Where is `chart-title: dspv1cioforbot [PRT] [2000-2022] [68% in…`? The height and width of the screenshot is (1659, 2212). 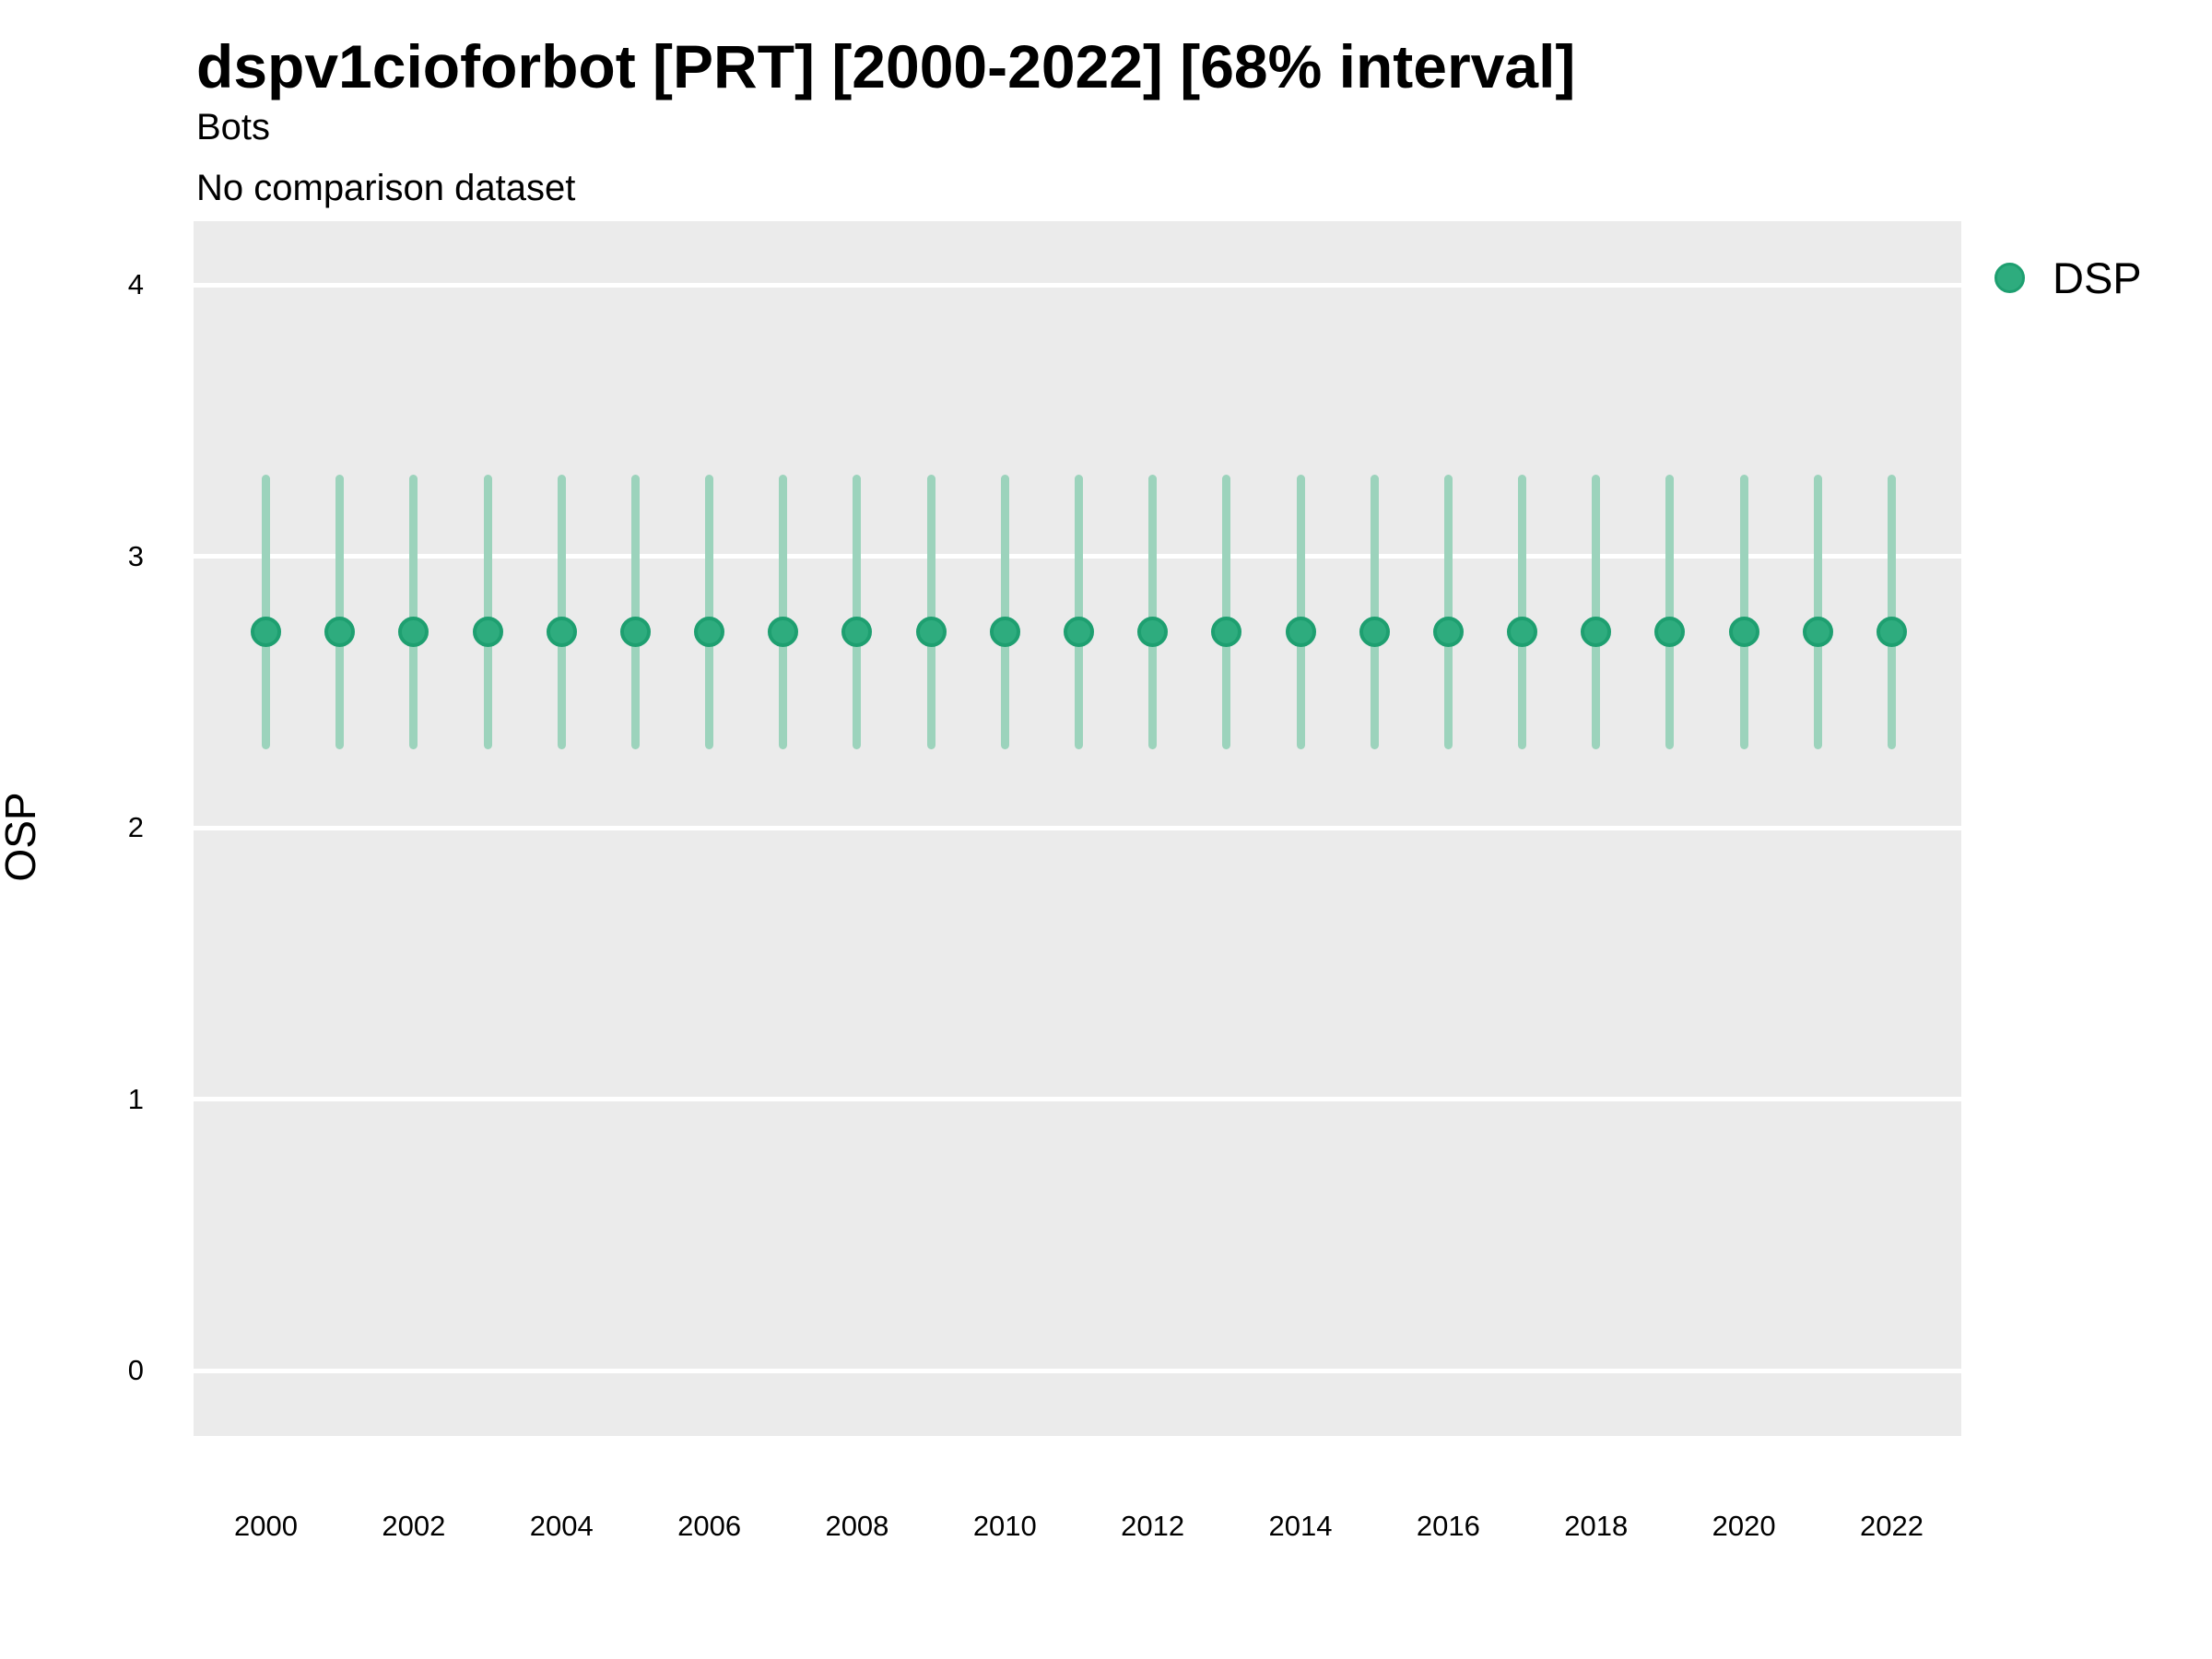 chart-title: dspv1cioforbot [PRT] [2000-2022] [68% in… is located at coordinates (886, 66).